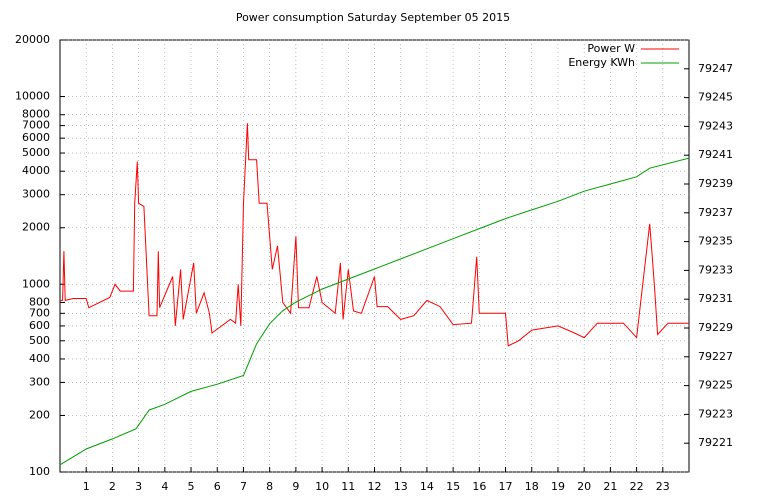 The width and height of the screenshot is (768, 500). What do you see at coordinates (86, 486) in the screenshot?
I see `x-tick-label: 1` at bounding box center [86, 486].